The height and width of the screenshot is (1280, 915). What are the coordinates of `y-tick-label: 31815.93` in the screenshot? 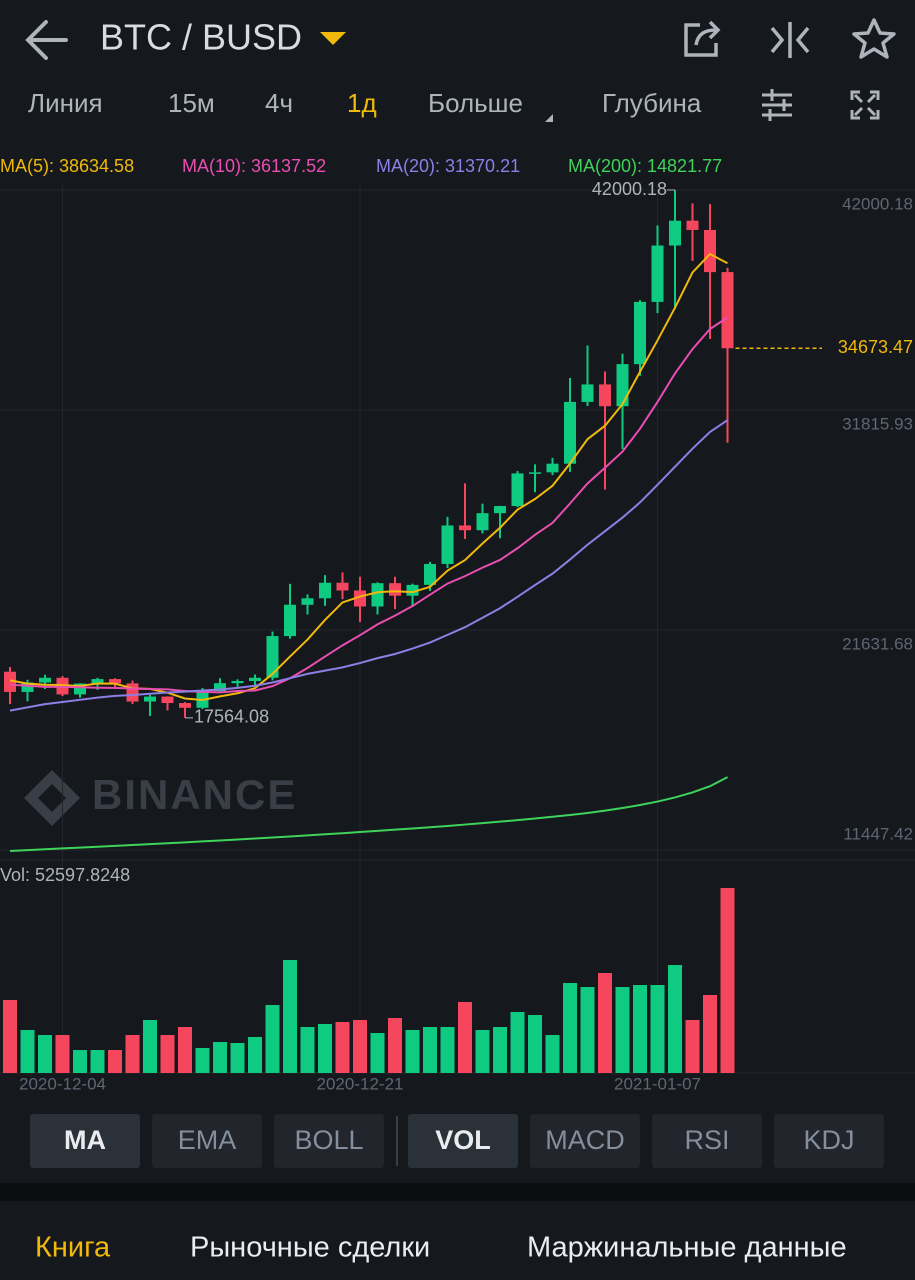 It's located at (877, 423).